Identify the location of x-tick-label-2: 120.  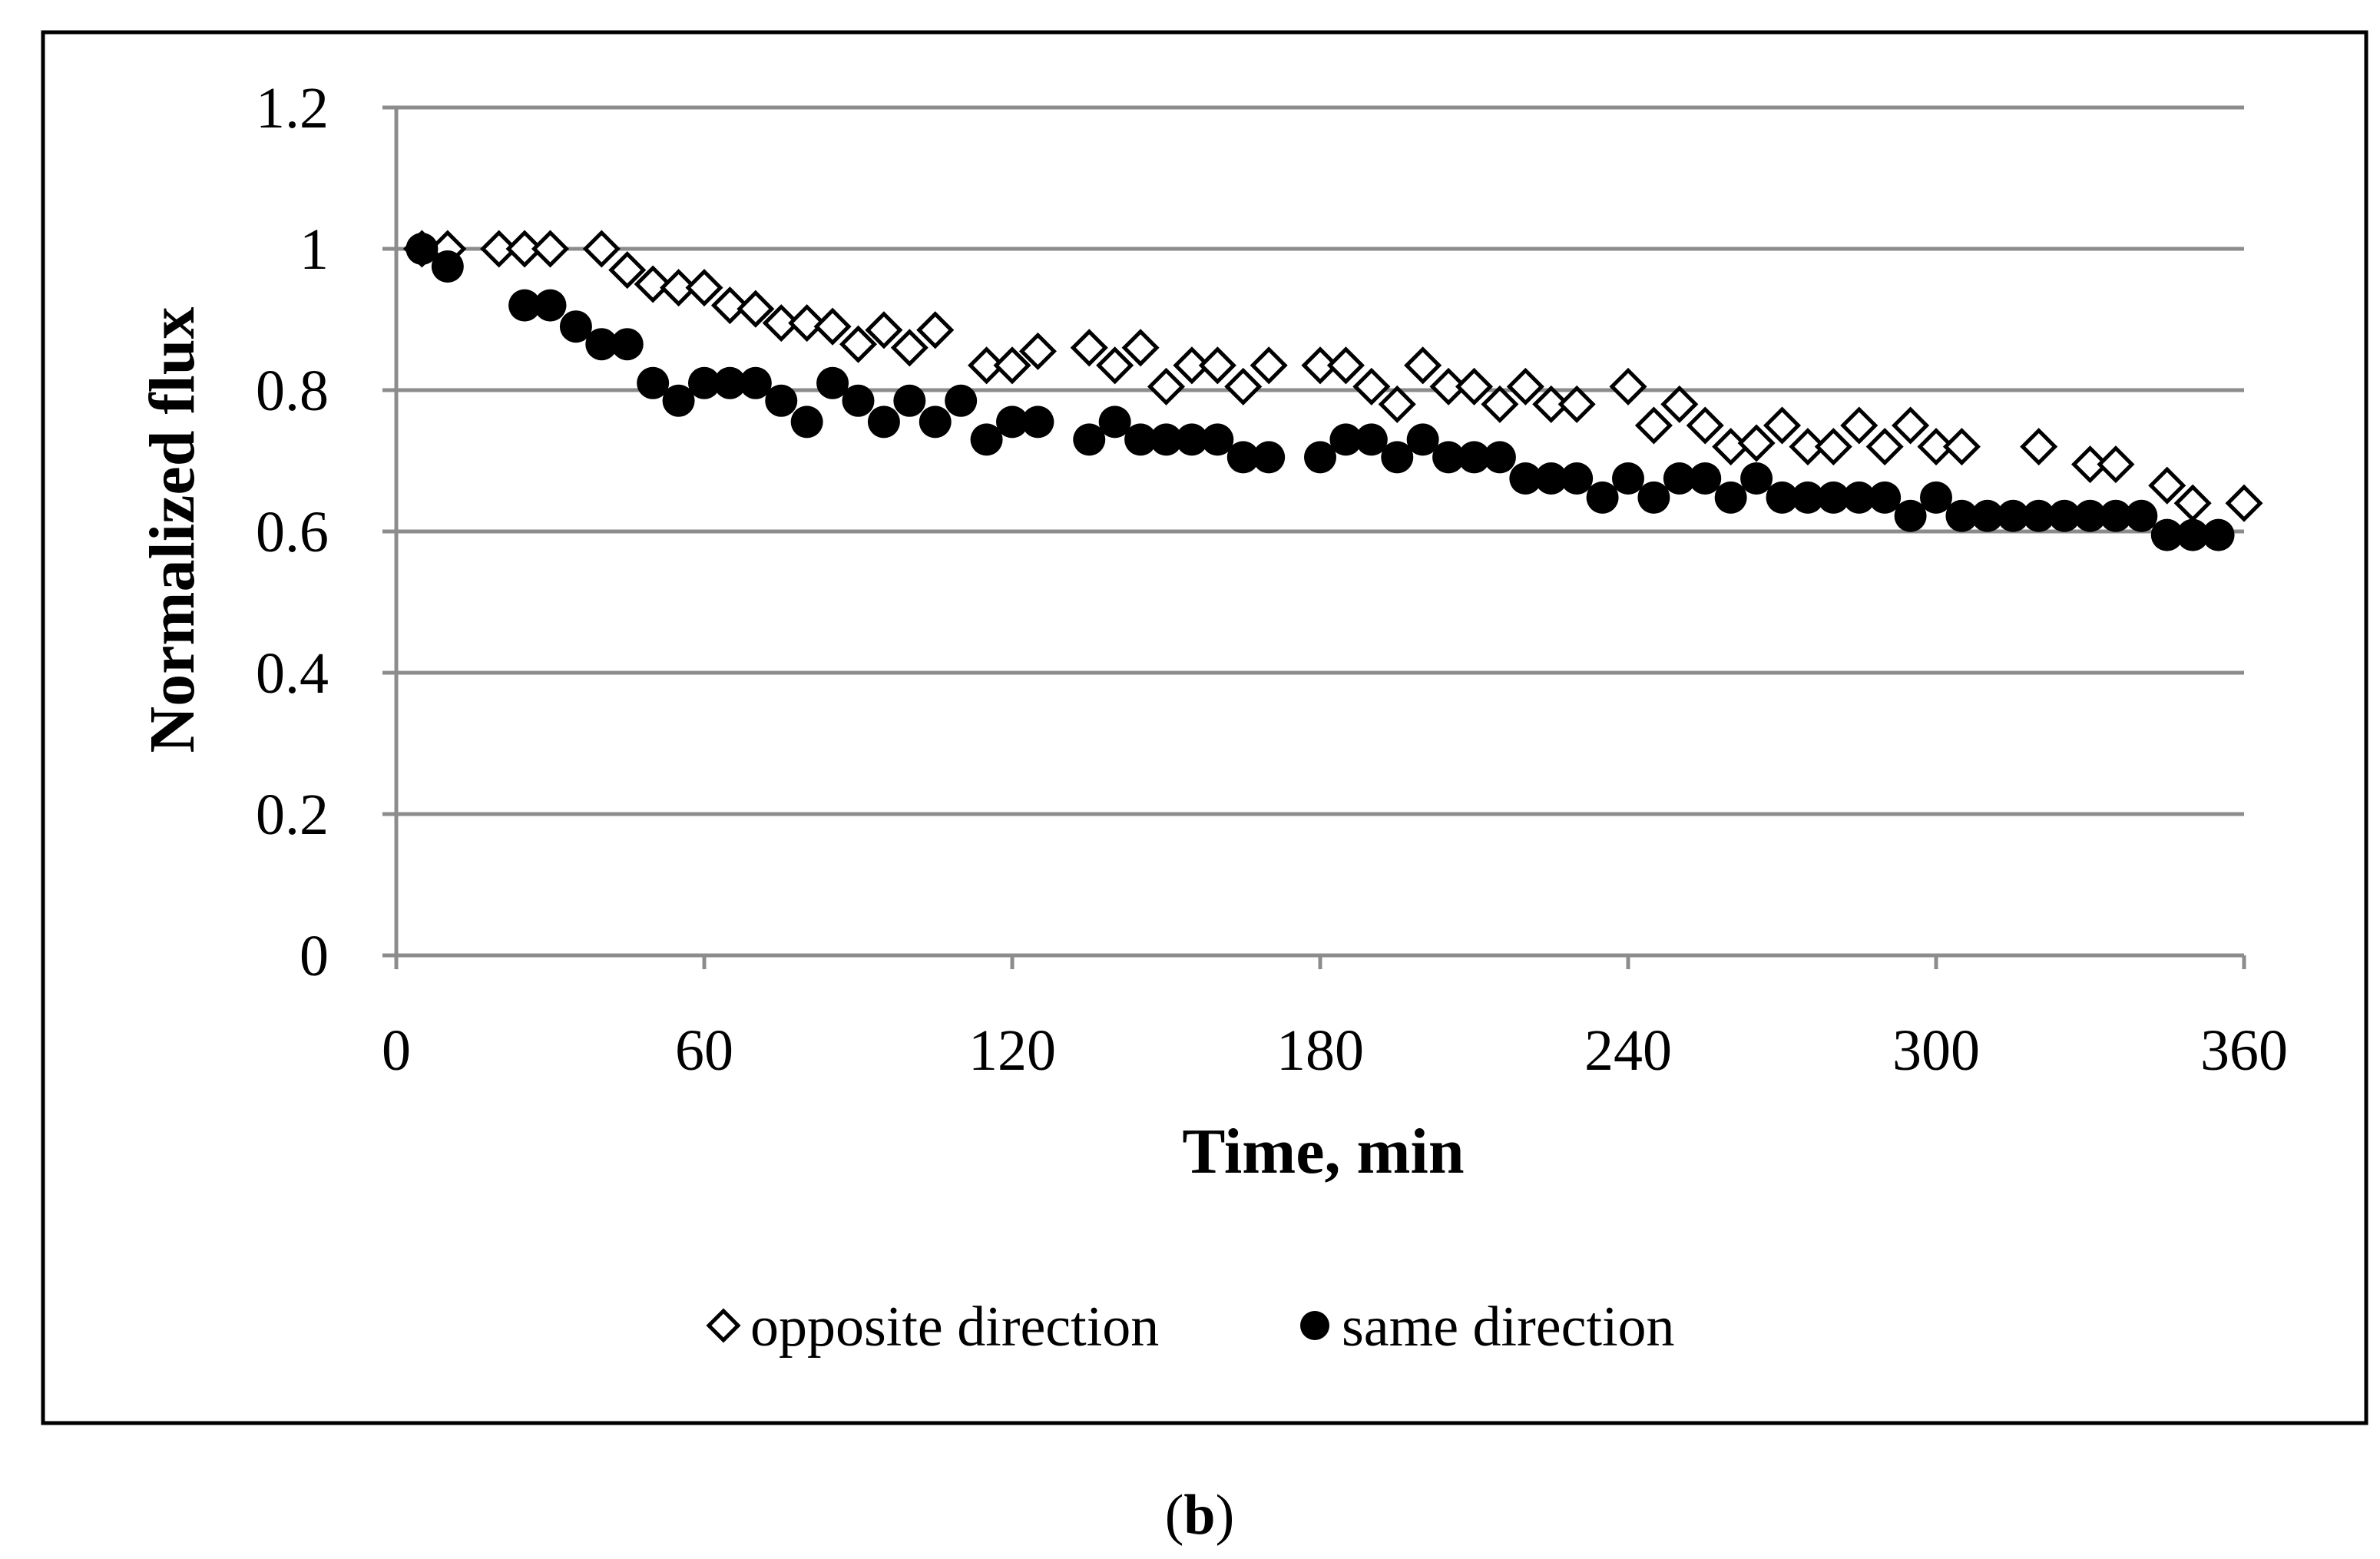
(1012, 1050).